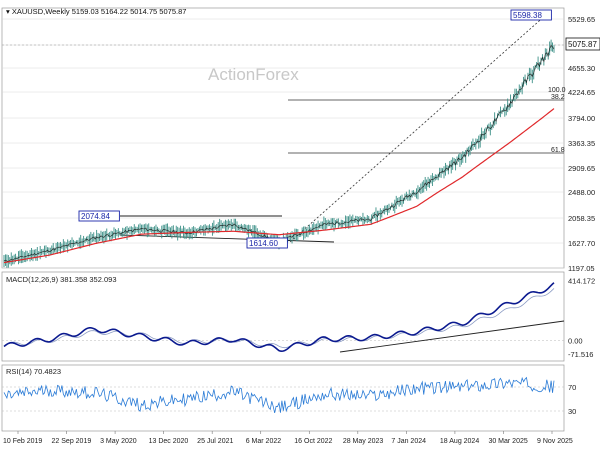 The image size is (600, 450). What do you see at coordinates (61, 279) in the screenshot?
I see `macd-title: MACD(12,26,9) 381.358 352.093` at bounding box center [61, 279].